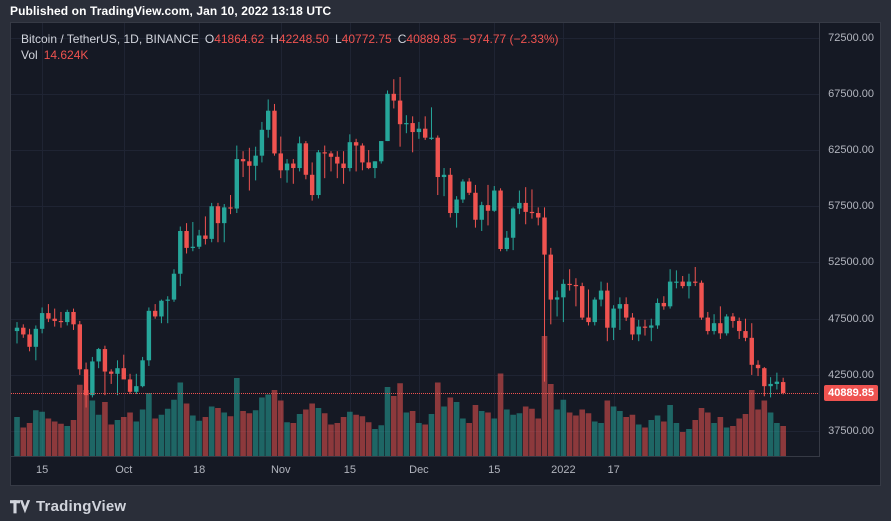 The width and height of the screenshot is (891, 521). Describe the element at coordinates (563, 470) in the screenshot. I see `time-axis-label: 2022` at that location.